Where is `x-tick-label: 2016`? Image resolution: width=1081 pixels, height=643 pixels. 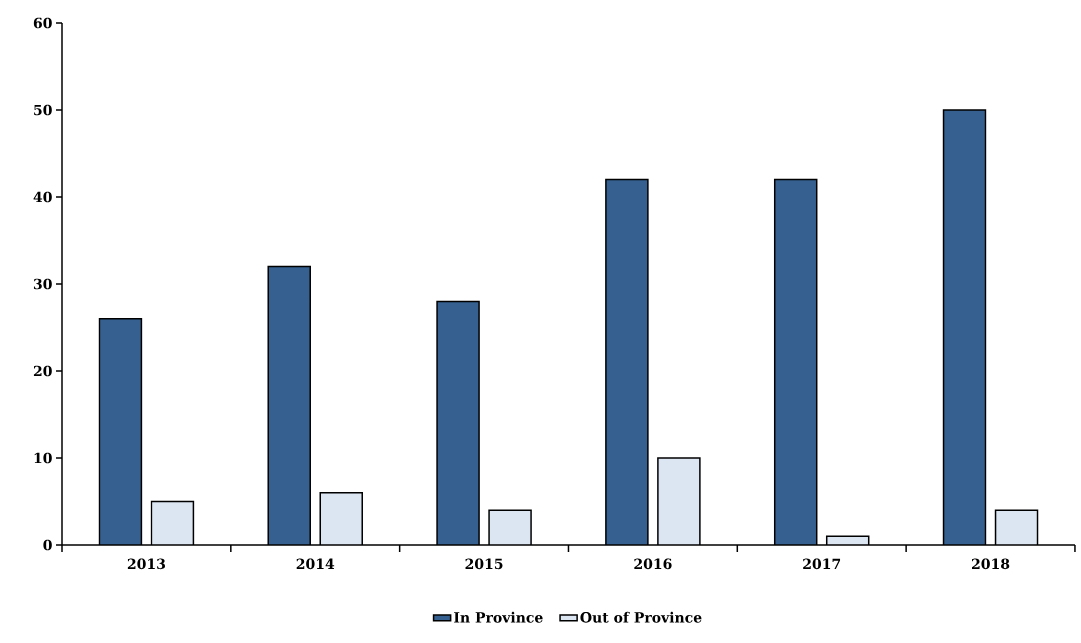 x-tick-label: 2016 is located at coordinates (653, 564).